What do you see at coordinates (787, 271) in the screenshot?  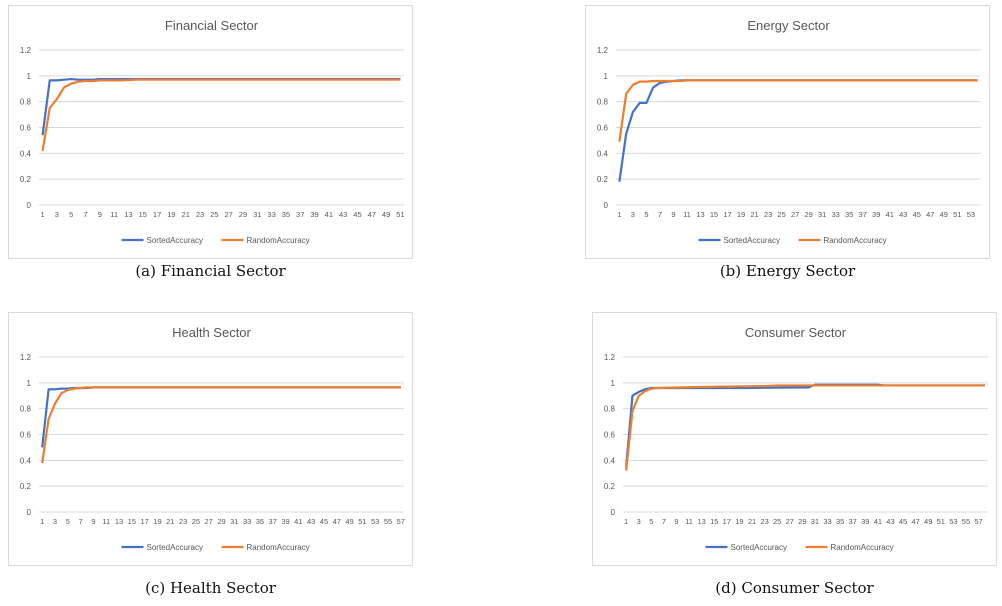 I see `caption-energy: (b) Energy Sector` at bounding box center [787, 271].